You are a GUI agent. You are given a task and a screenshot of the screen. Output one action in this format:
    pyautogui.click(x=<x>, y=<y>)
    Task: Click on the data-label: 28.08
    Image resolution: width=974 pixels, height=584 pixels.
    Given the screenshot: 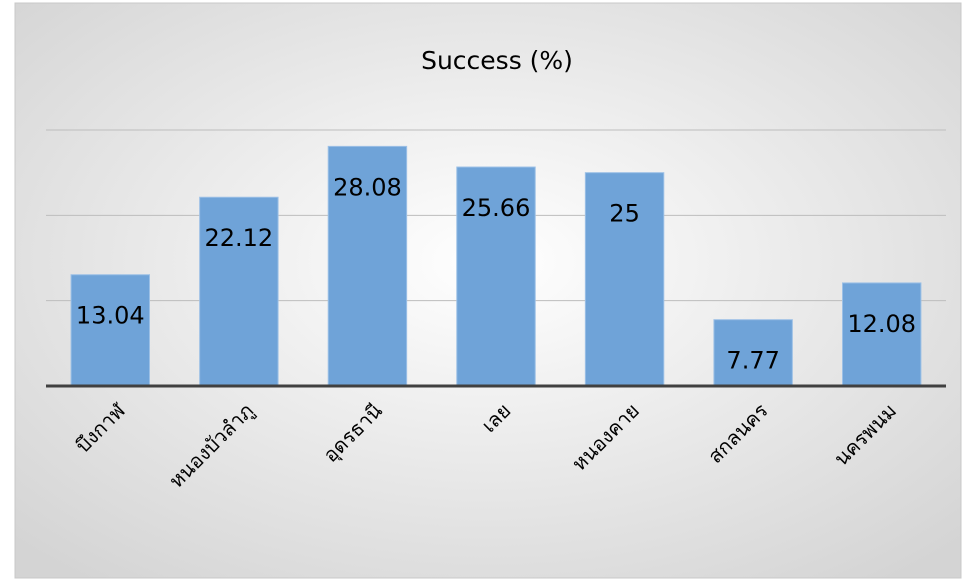 What is the action you would take?
    pyautogui.click(x=367, y=187)
    